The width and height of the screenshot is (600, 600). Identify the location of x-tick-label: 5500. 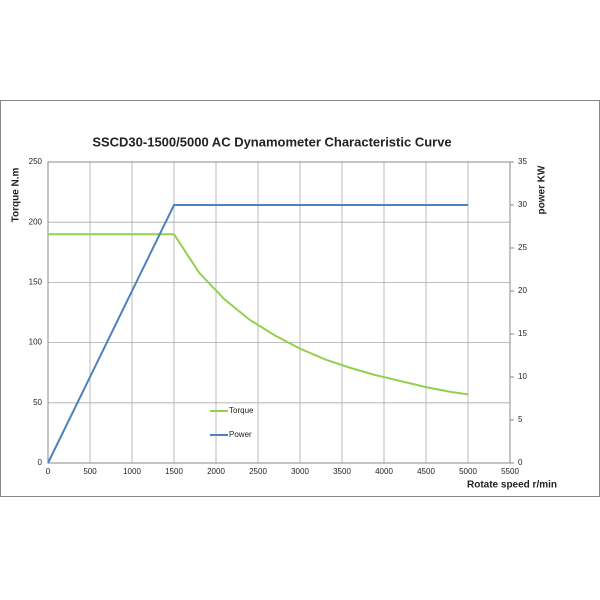
(510, 471).